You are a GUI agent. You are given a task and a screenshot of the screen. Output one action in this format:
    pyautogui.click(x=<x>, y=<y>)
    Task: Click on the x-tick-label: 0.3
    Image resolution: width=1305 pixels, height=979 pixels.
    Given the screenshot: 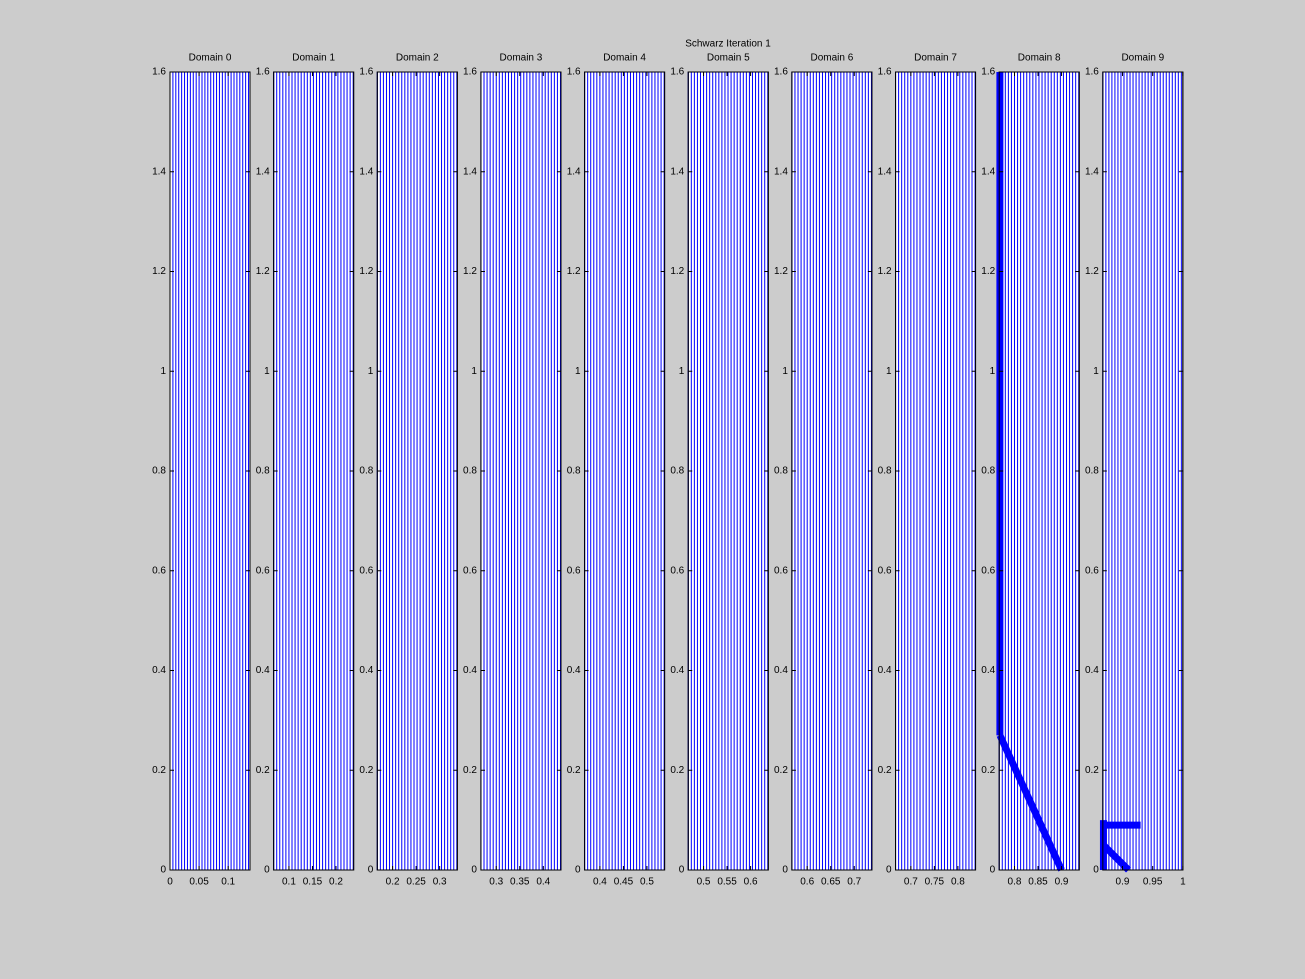 What is the action you would take?
    pyautogui.click(x=496, y=882)
    